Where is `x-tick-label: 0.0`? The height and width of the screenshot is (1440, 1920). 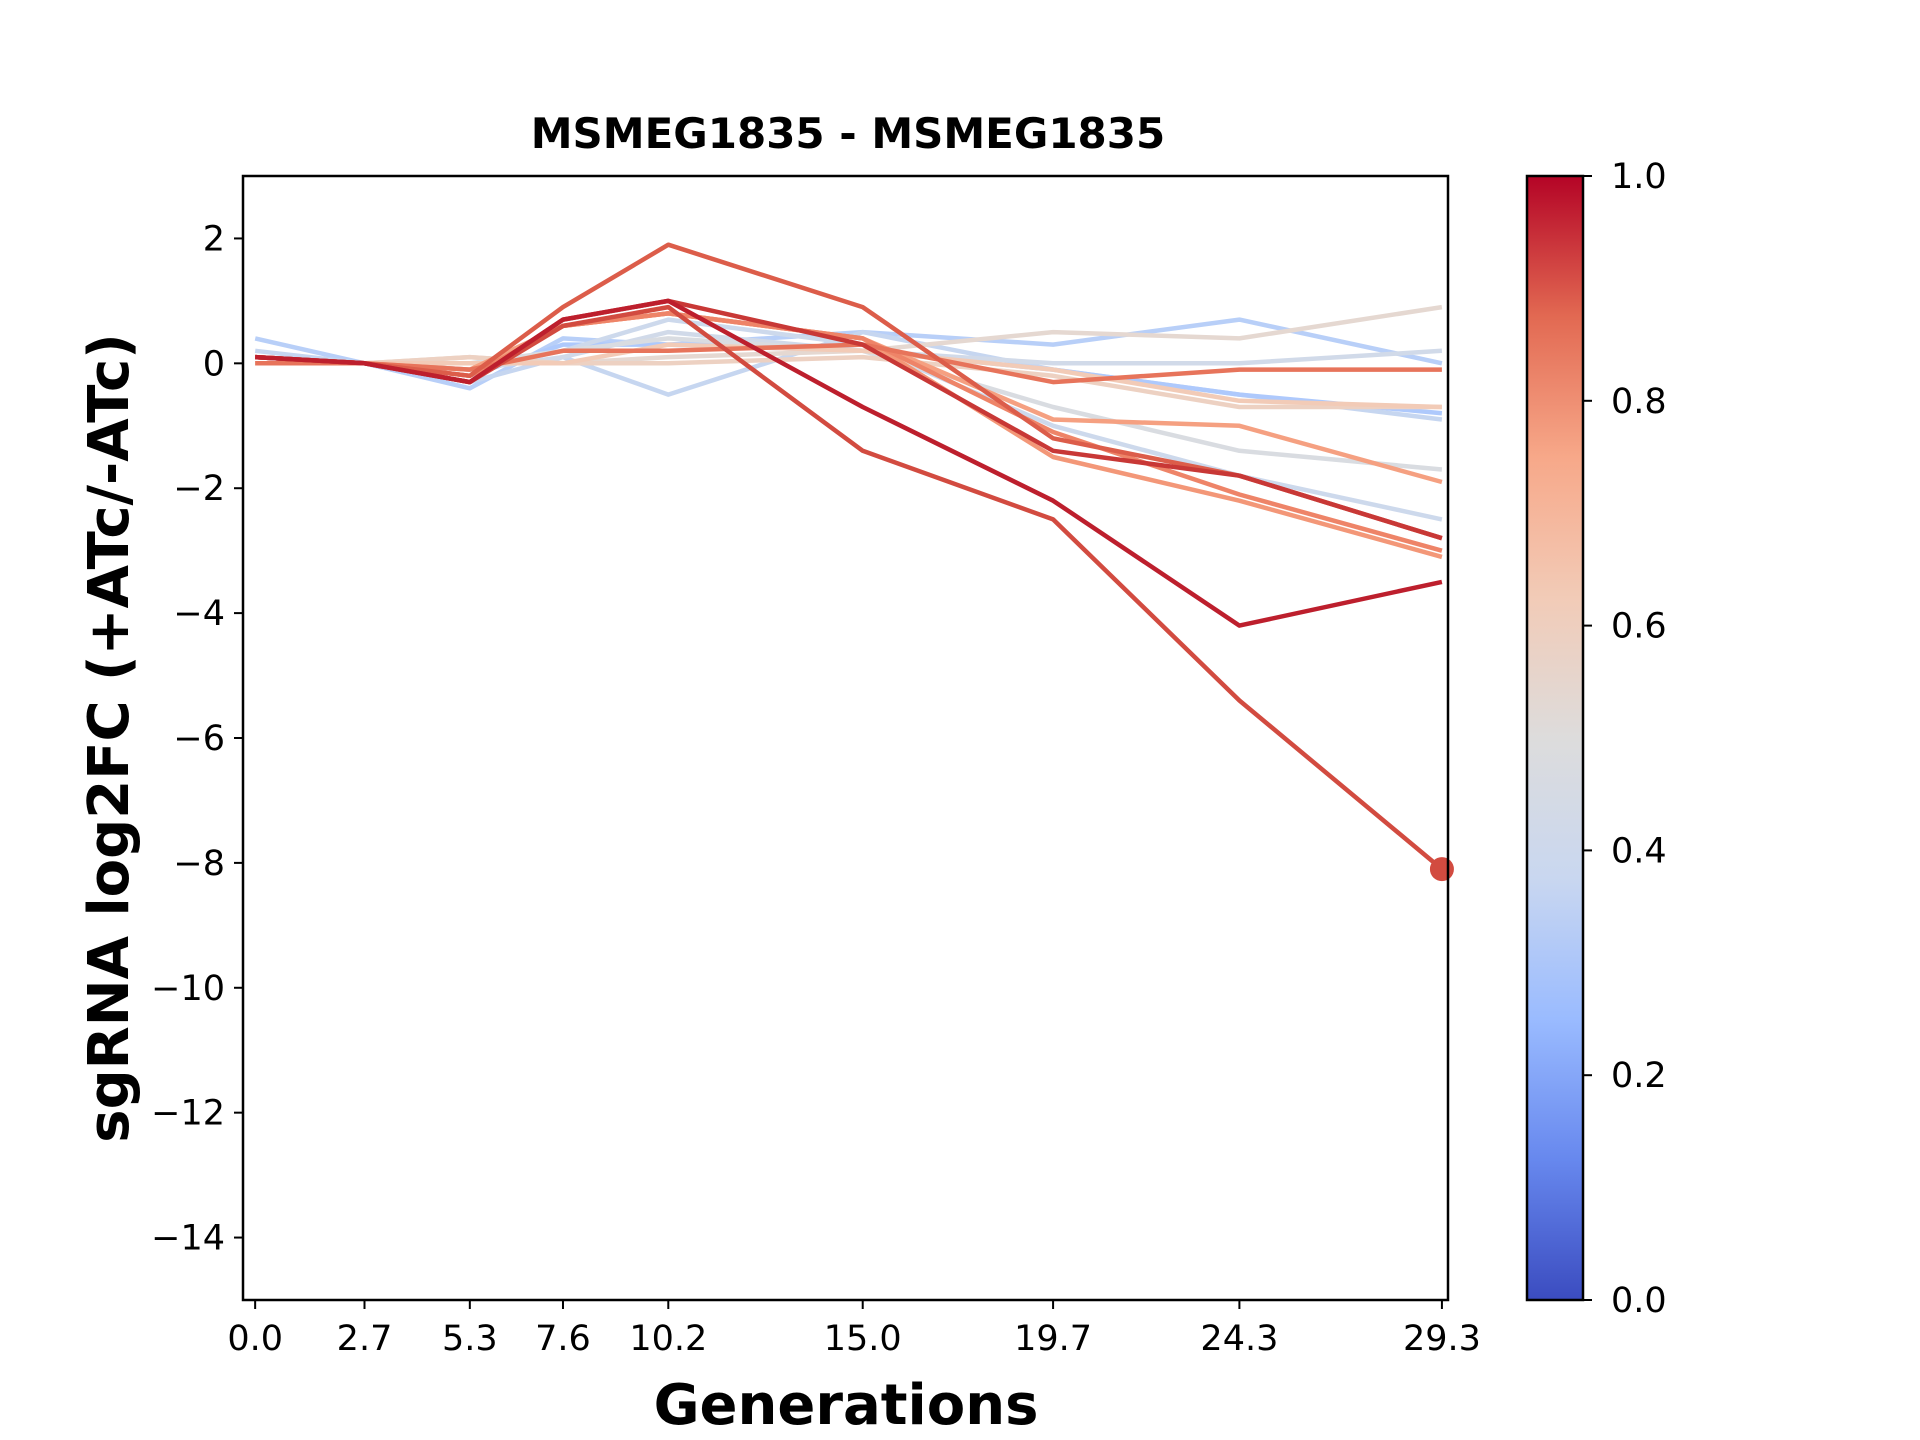
x-tick-label: 0.0 is located at coordinates (255, 1339).